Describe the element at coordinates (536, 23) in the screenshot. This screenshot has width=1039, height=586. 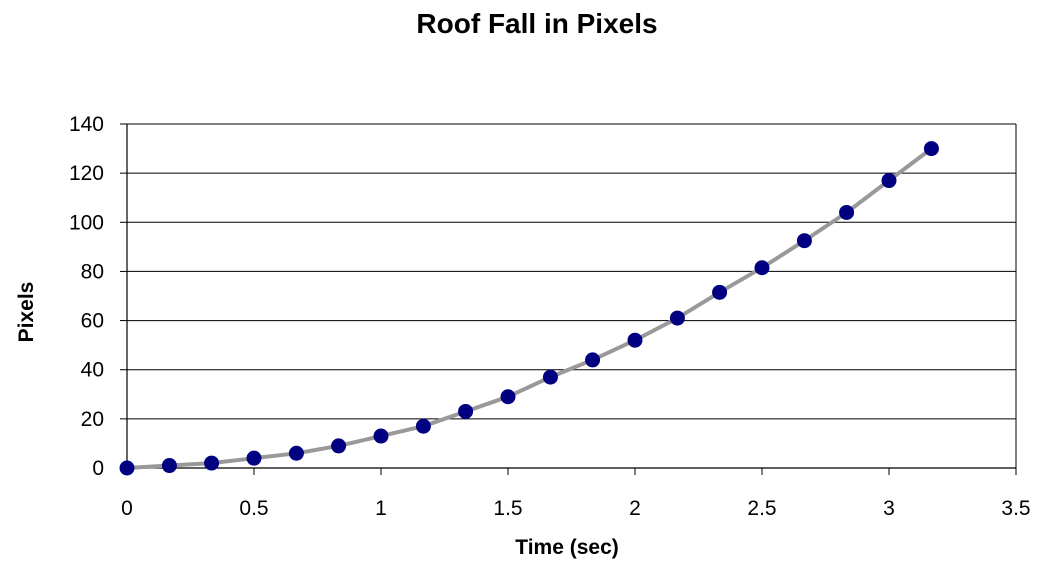
I see `chart-title: Roof Fall in Pixels` at that location.